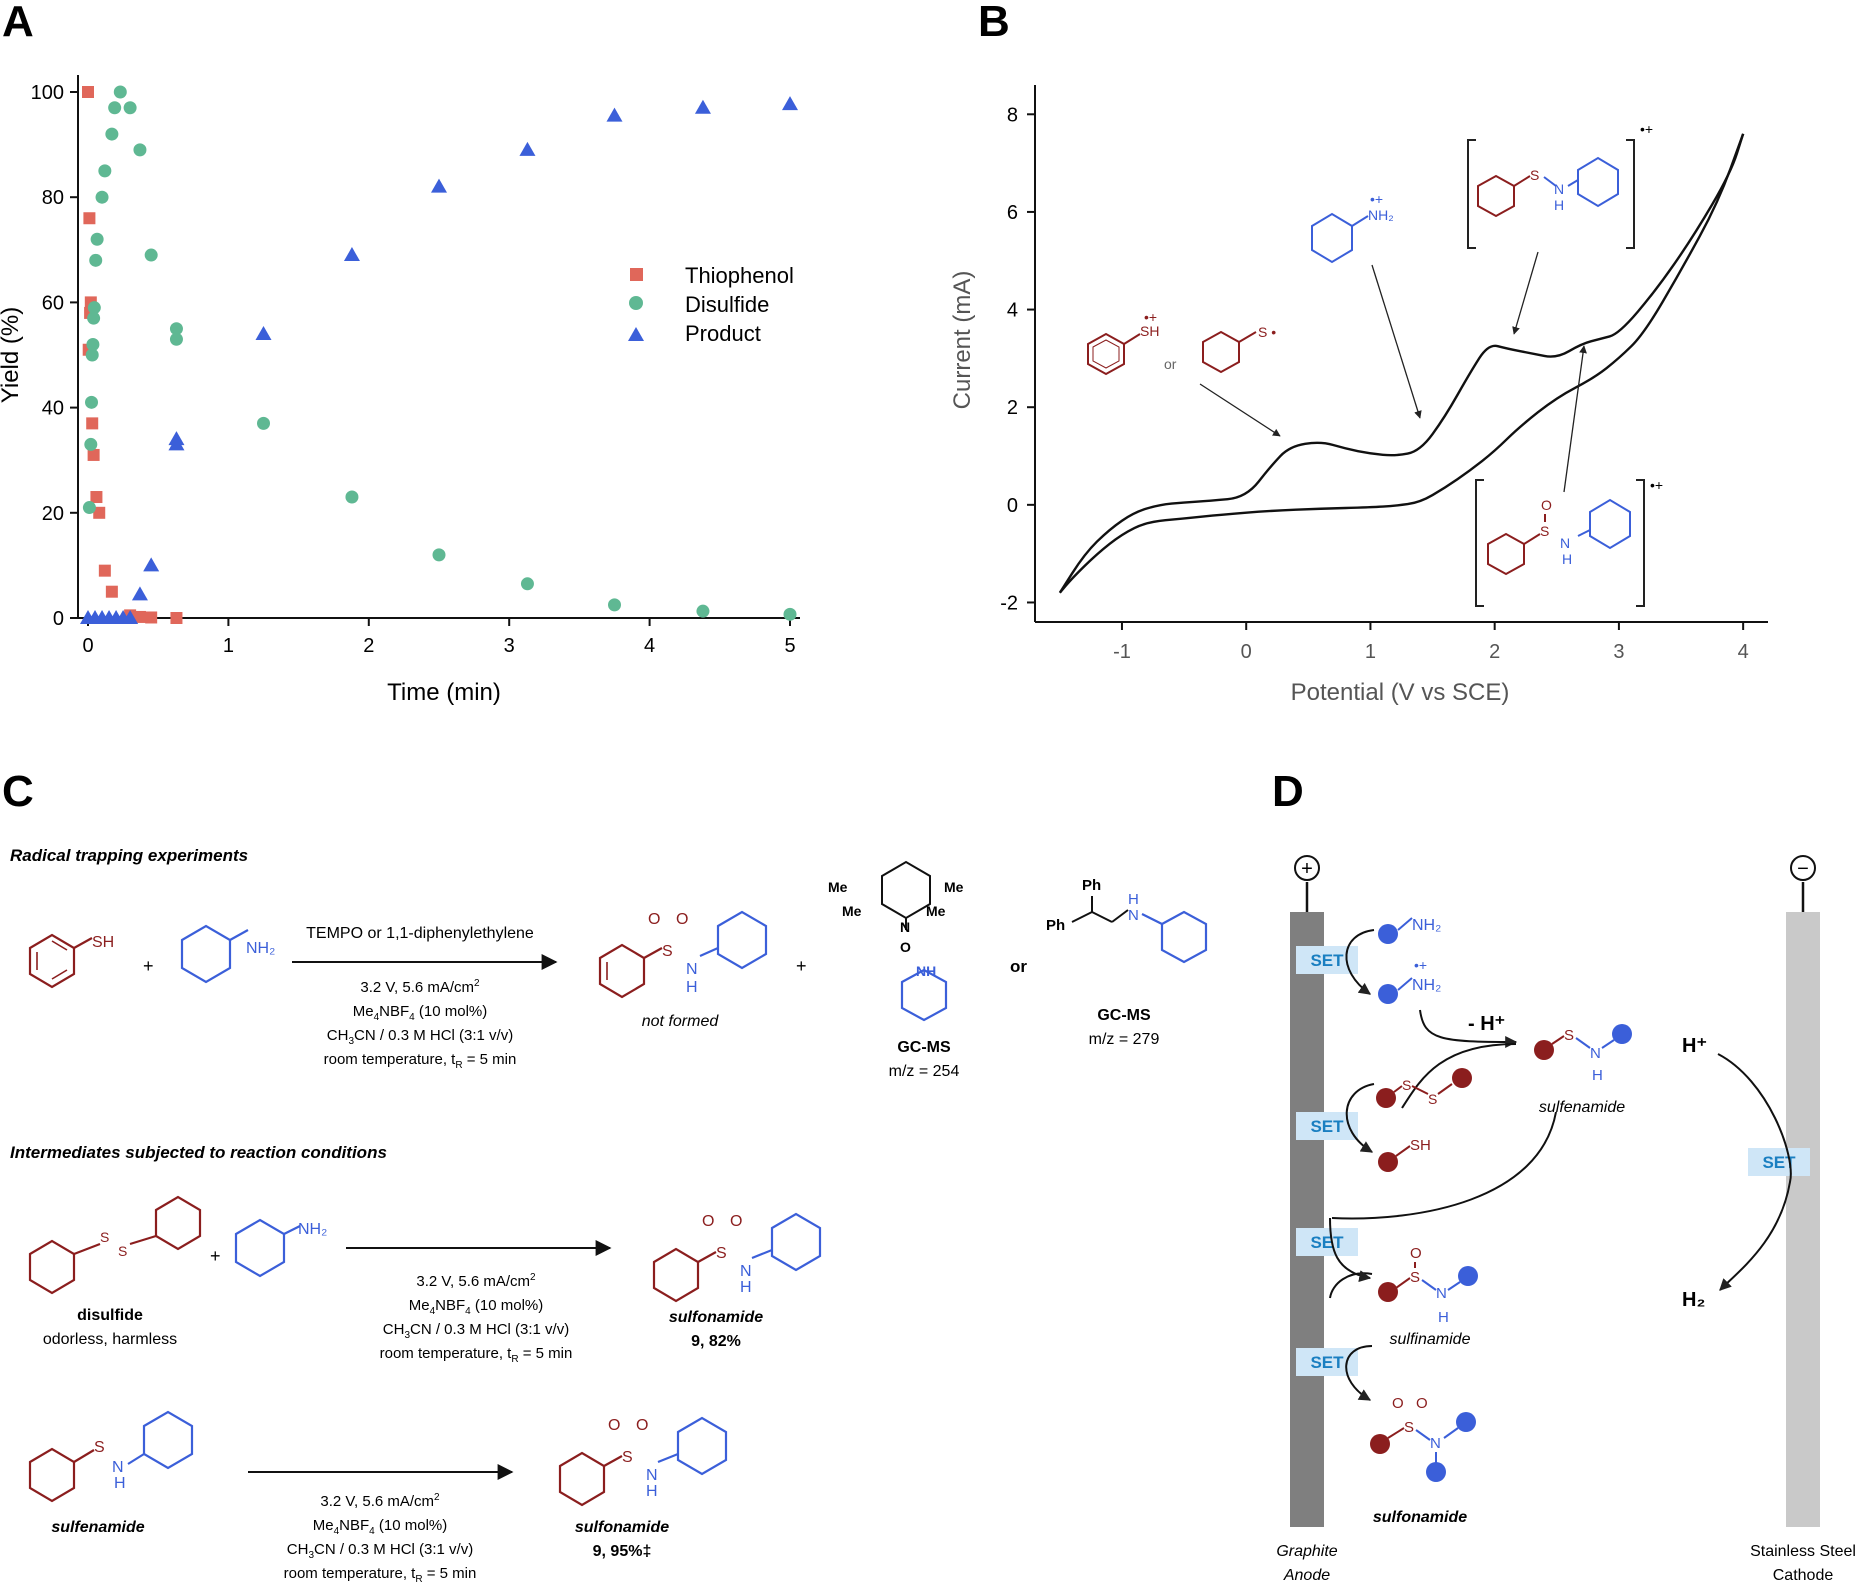 The width and height of the screenshot is (1864, 1582). Describe the element at coordinates (1560, 185) in the screenshot. I see `sulfenamide-radical-cation: S N H •+` at that location.